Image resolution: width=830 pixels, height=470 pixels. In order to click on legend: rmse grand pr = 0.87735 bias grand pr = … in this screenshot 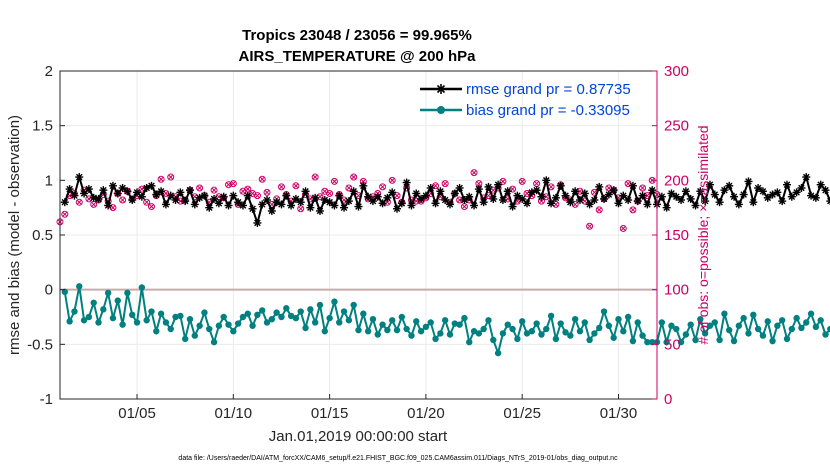, I will do `click(525, 100)`.